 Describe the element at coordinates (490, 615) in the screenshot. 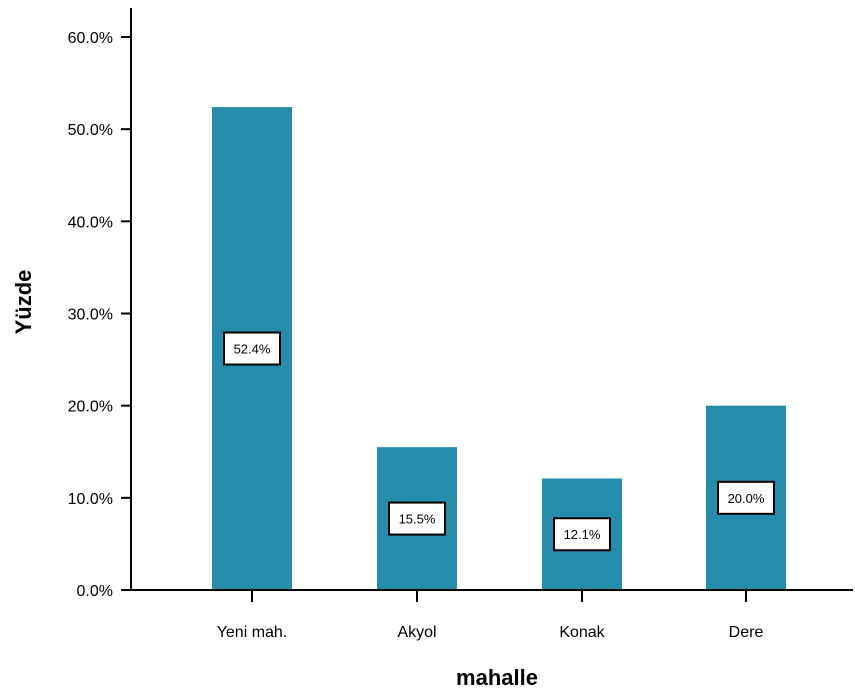

I see `x-ticks-group: Yeni mah. Akyol Konak Dere` at that location.